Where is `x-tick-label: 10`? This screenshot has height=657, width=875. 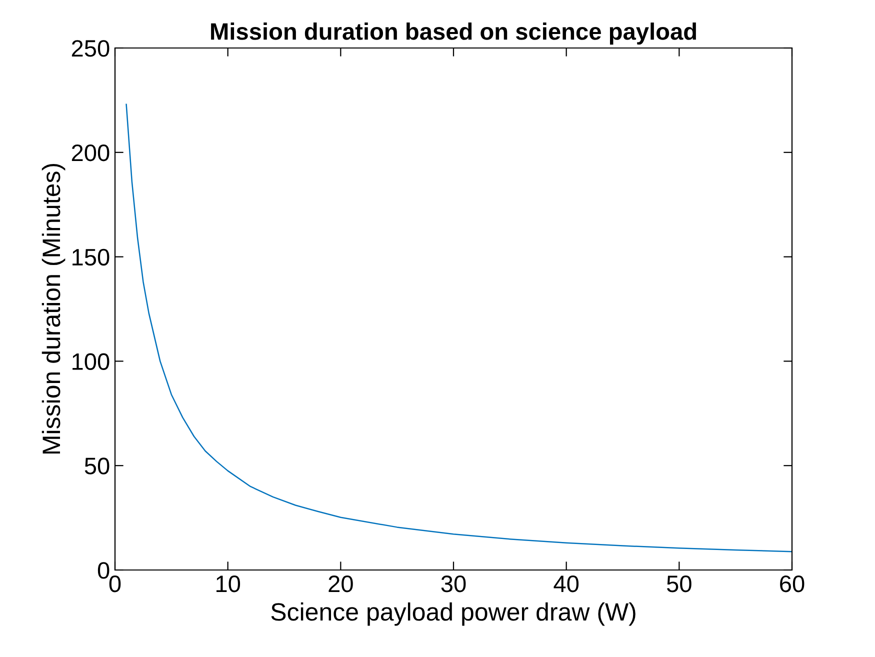
x-tick-label: 10 is located at coordinates (228, 583).